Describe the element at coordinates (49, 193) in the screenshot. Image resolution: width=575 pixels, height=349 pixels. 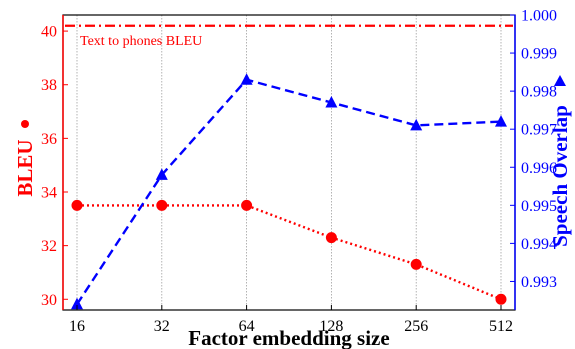
I see `y-left-tick-label: 34` at that location.